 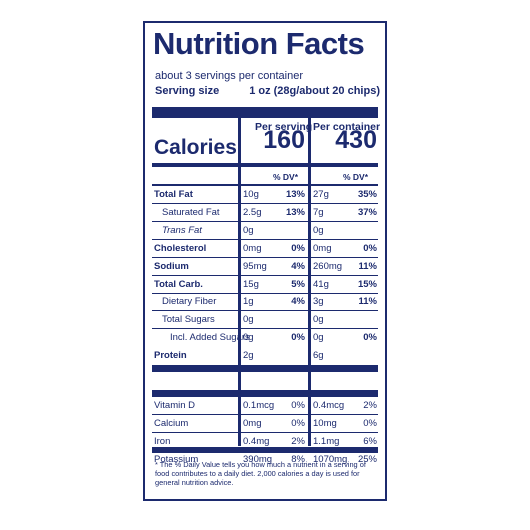 What do you see at coordinates (175, 405) in the screenshot?
I see `nutrient-name: Vitamin D` at bounding box center [175, 405].